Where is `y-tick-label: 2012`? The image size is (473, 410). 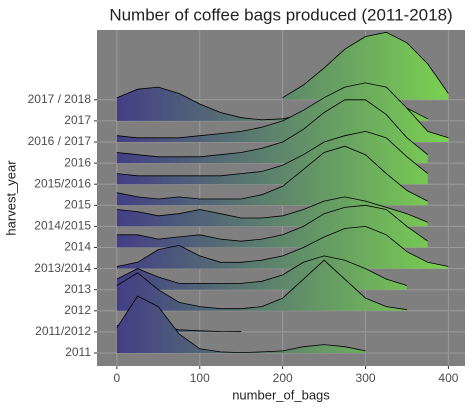
y-tick-label: 2012 is located at coordinates (77, 310).